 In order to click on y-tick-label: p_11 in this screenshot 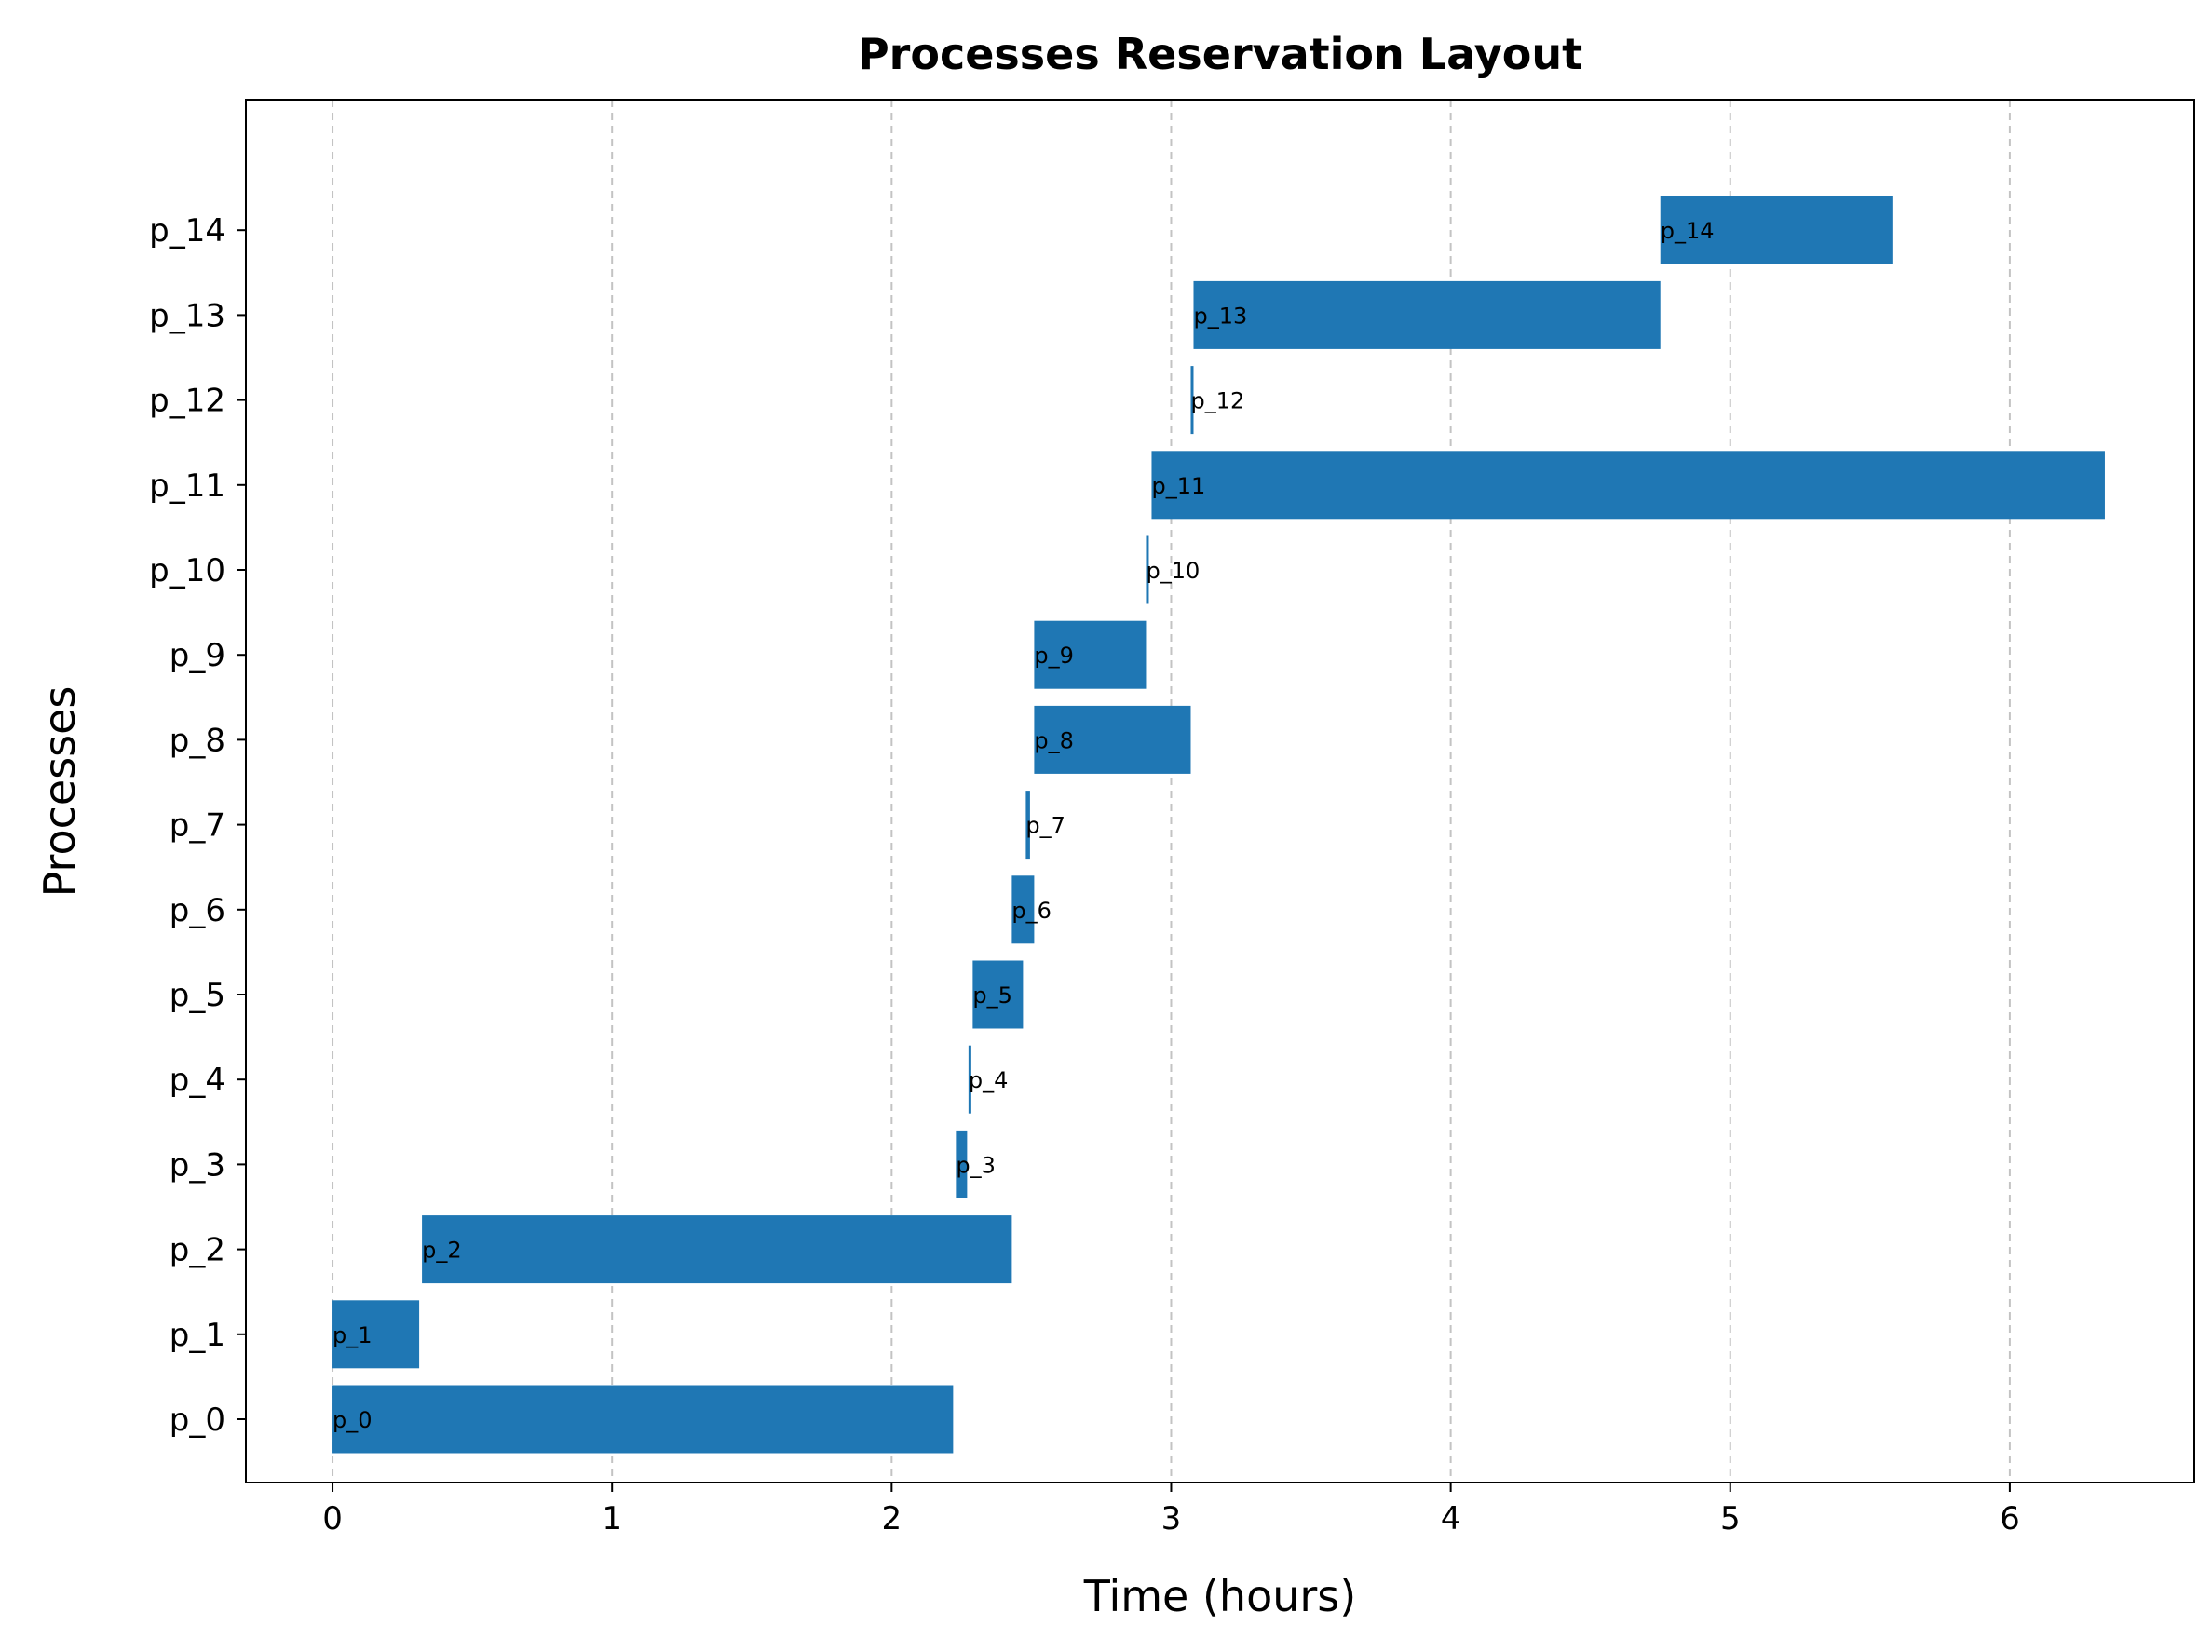, I will do `click(187, 486)`.